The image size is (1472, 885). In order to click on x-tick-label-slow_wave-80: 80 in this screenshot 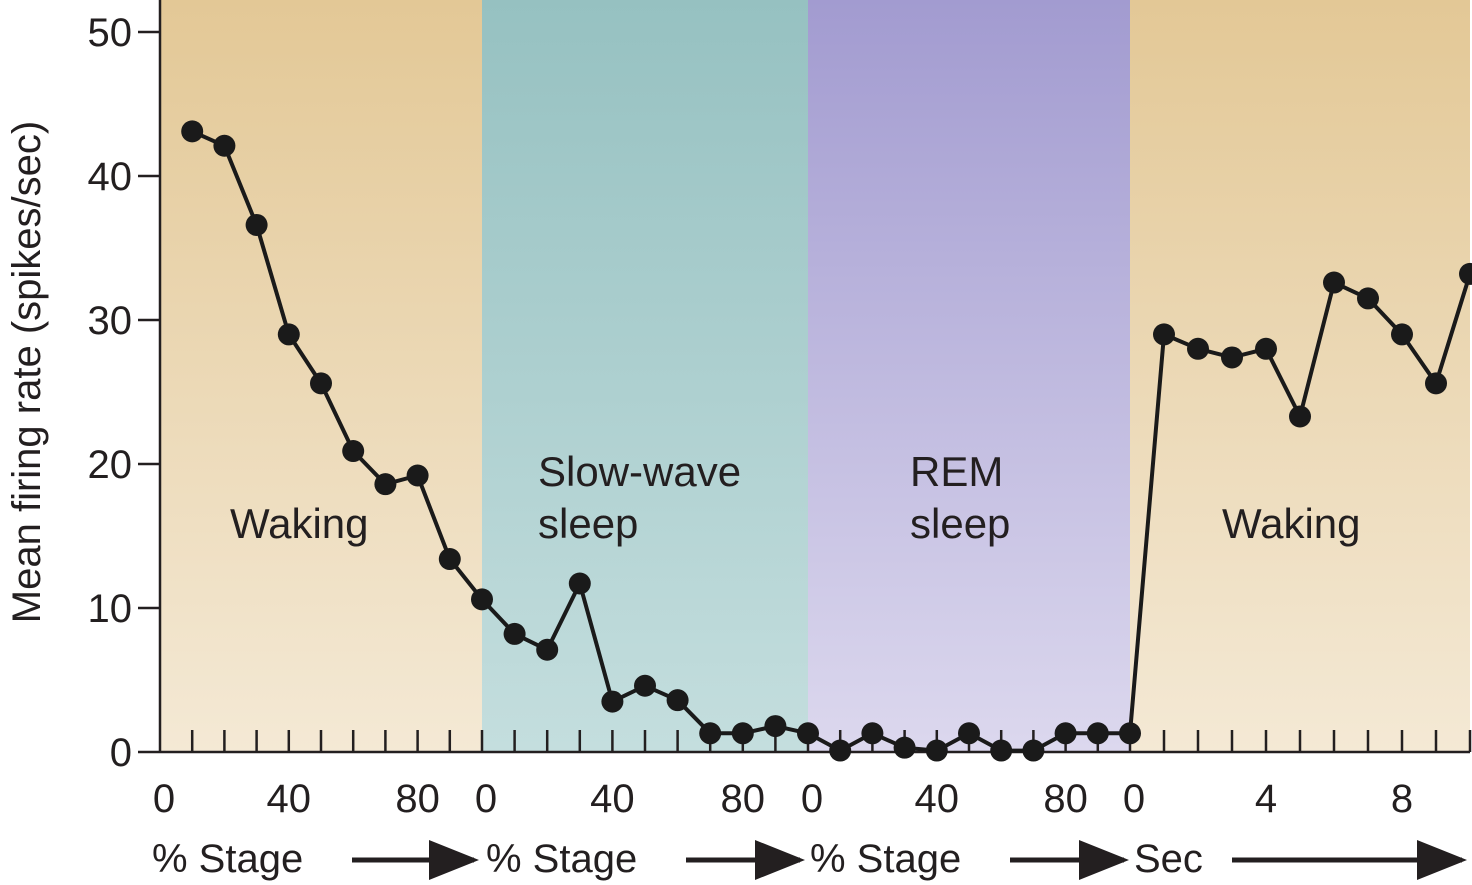, I will do `click(743, 799)`.